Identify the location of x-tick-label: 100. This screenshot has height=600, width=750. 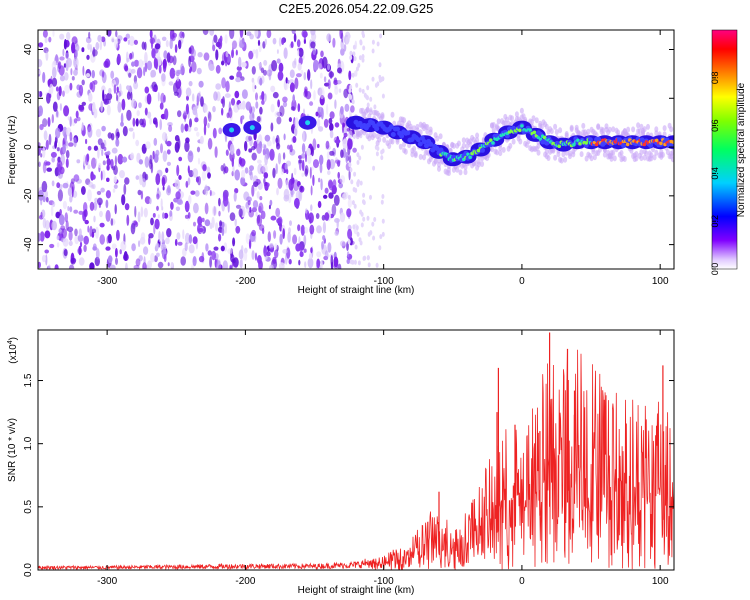
(660, 281).